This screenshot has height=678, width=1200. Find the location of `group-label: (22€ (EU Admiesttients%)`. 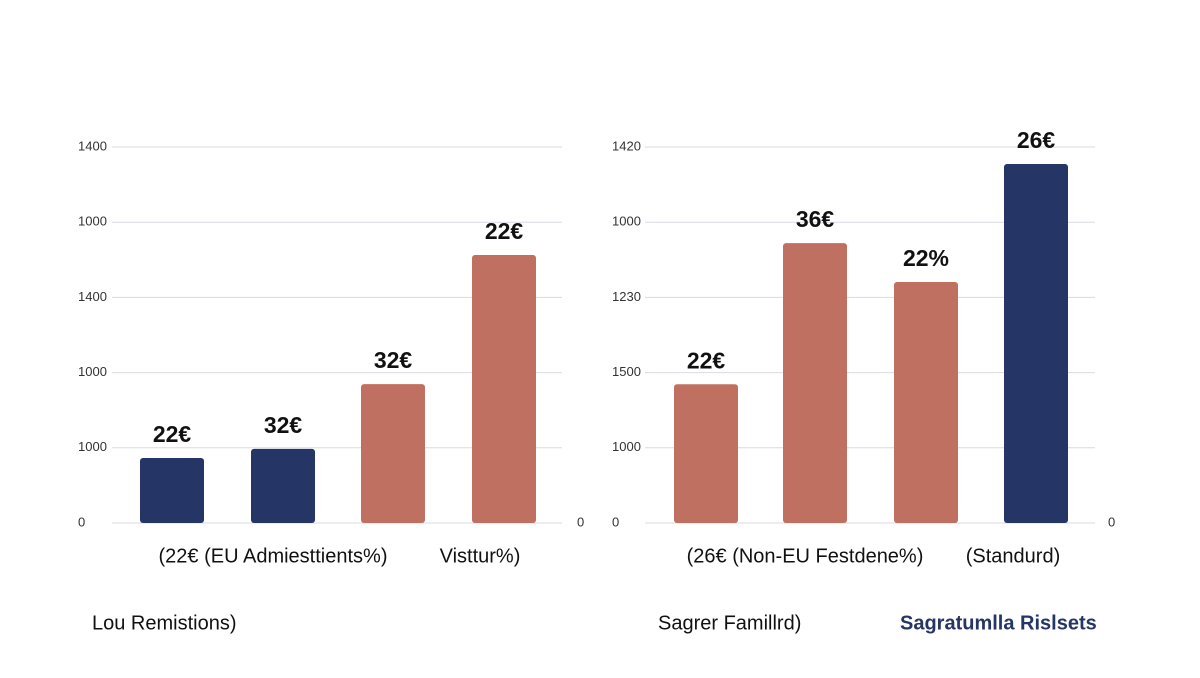

group-label: (22€ (EU Admiesttients%) is located at coordinates (273, 556).